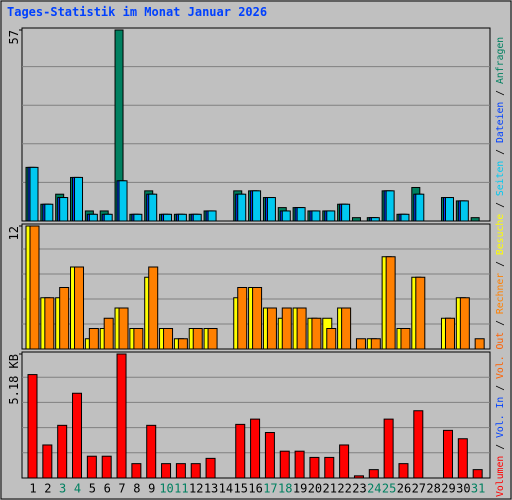  Describe the element at coordinates (359, 489) in the screenshot. I see `x-tick-label: 23` at that location.